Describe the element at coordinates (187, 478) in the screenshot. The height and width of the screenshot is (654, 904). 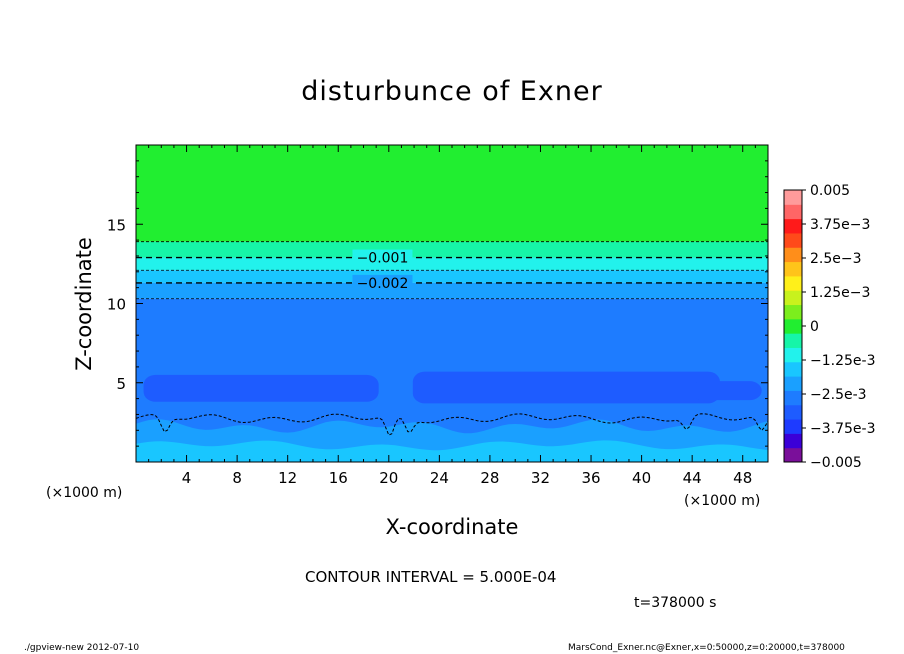
I see `x-tick-label-4: 4` at that location.